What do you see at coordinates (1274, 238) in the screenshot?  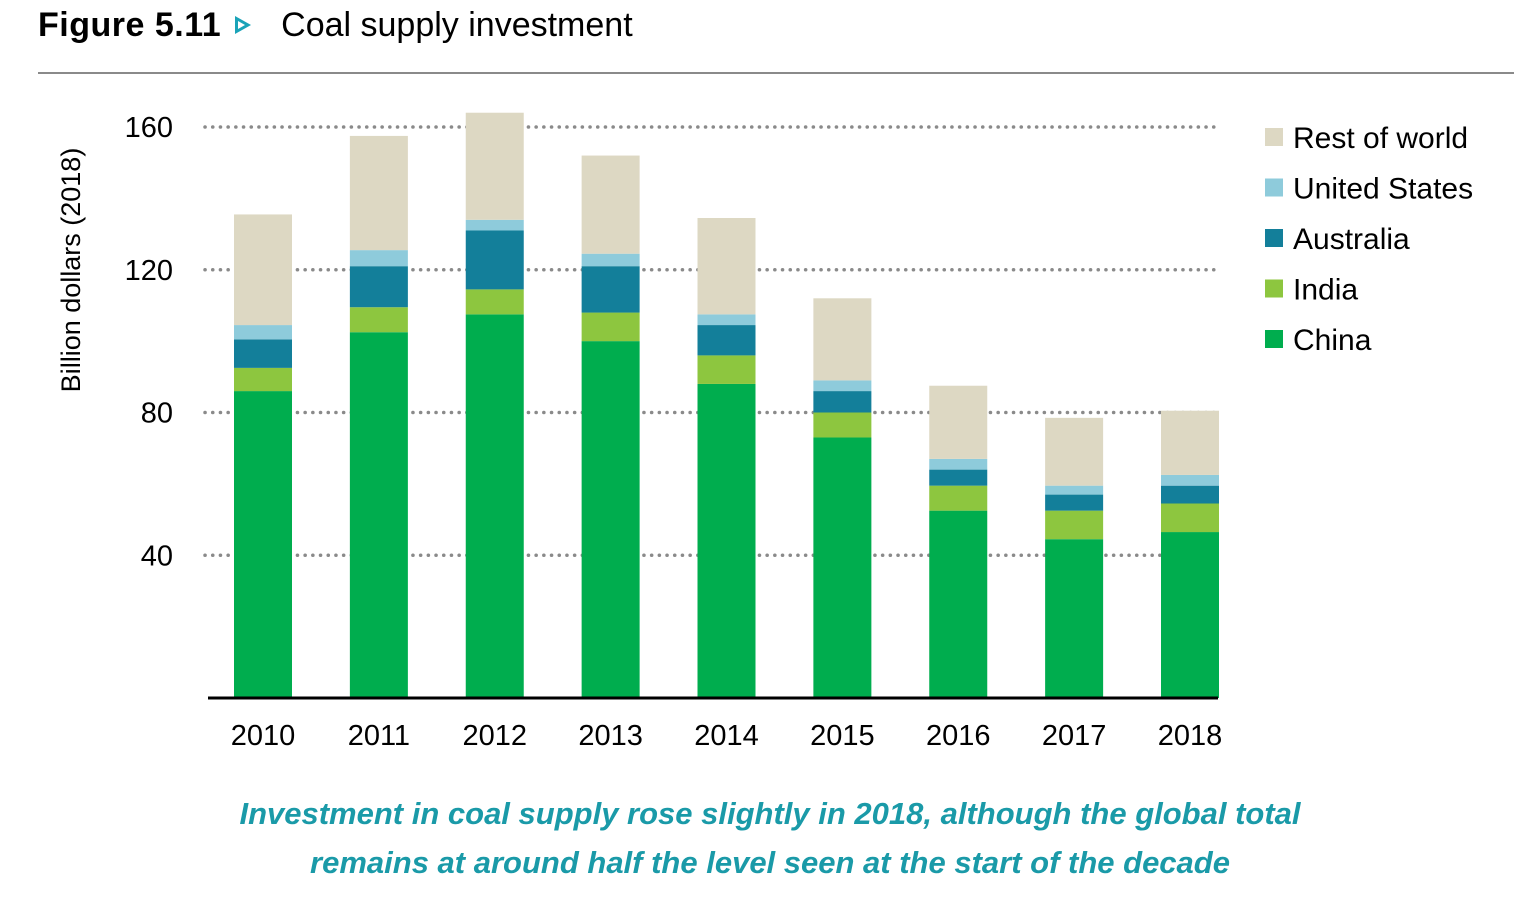 I see `legend-swatch-australia` at bounding box center [1274, 238].